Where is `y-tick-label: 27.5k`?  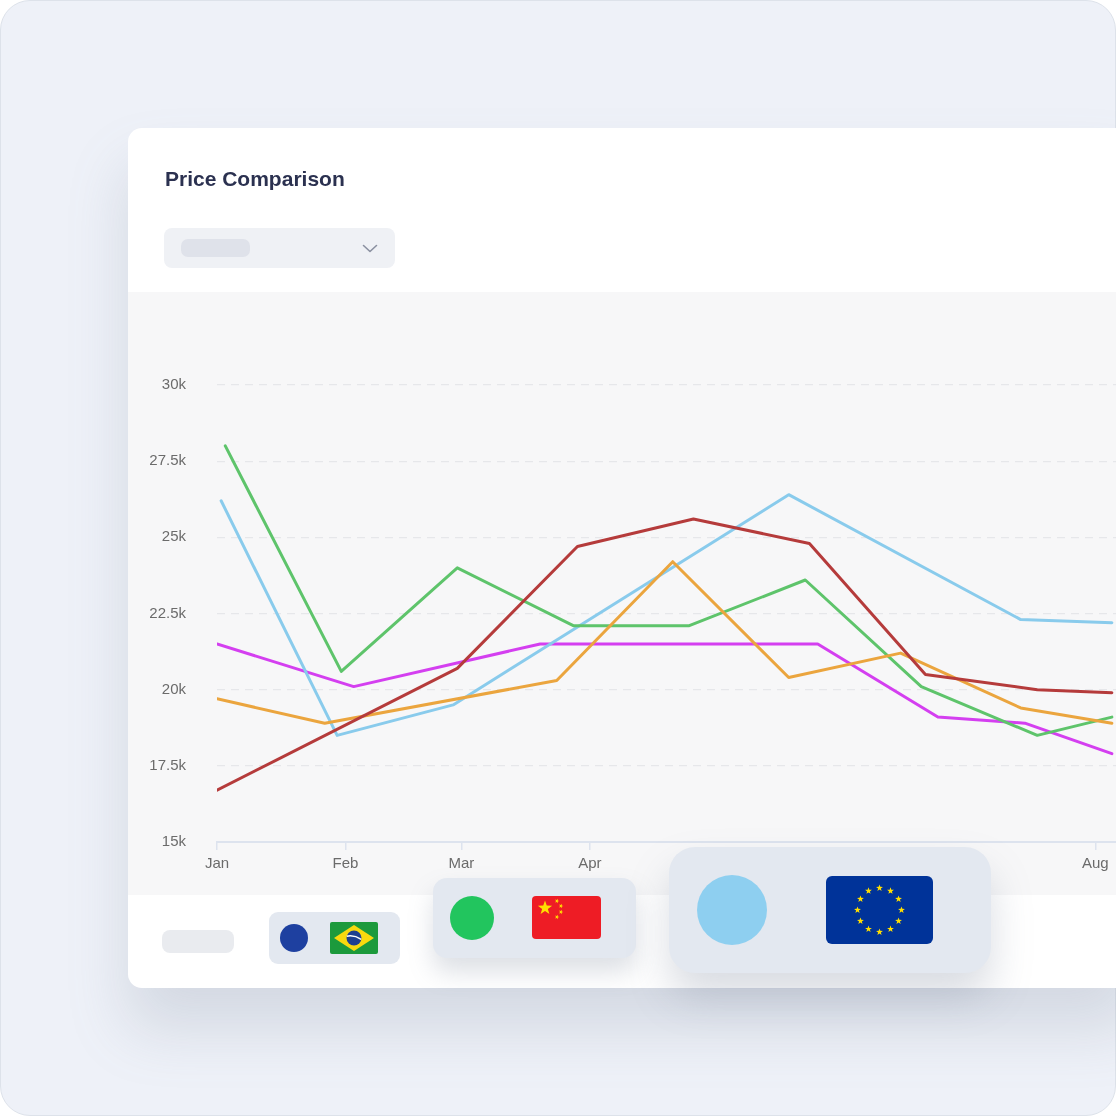
y-tick-label: 27.5k is located at coordinates (168, 460).